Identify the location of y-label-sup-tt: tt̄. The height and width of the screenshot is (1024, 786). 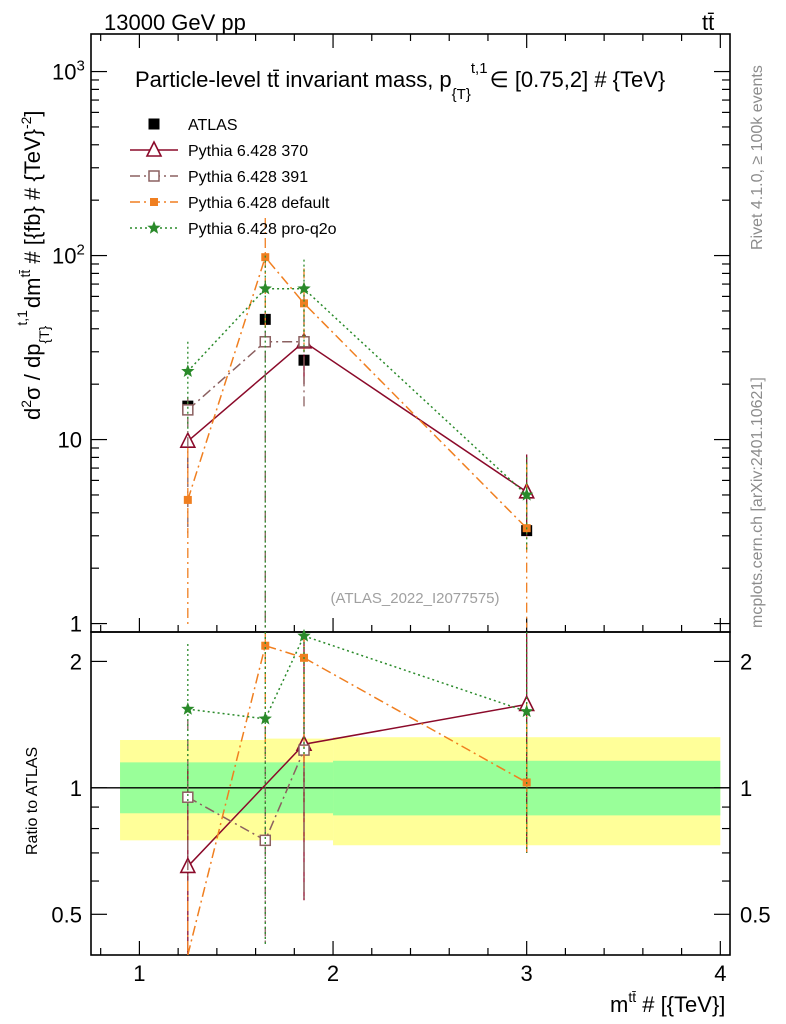
(25, 274).